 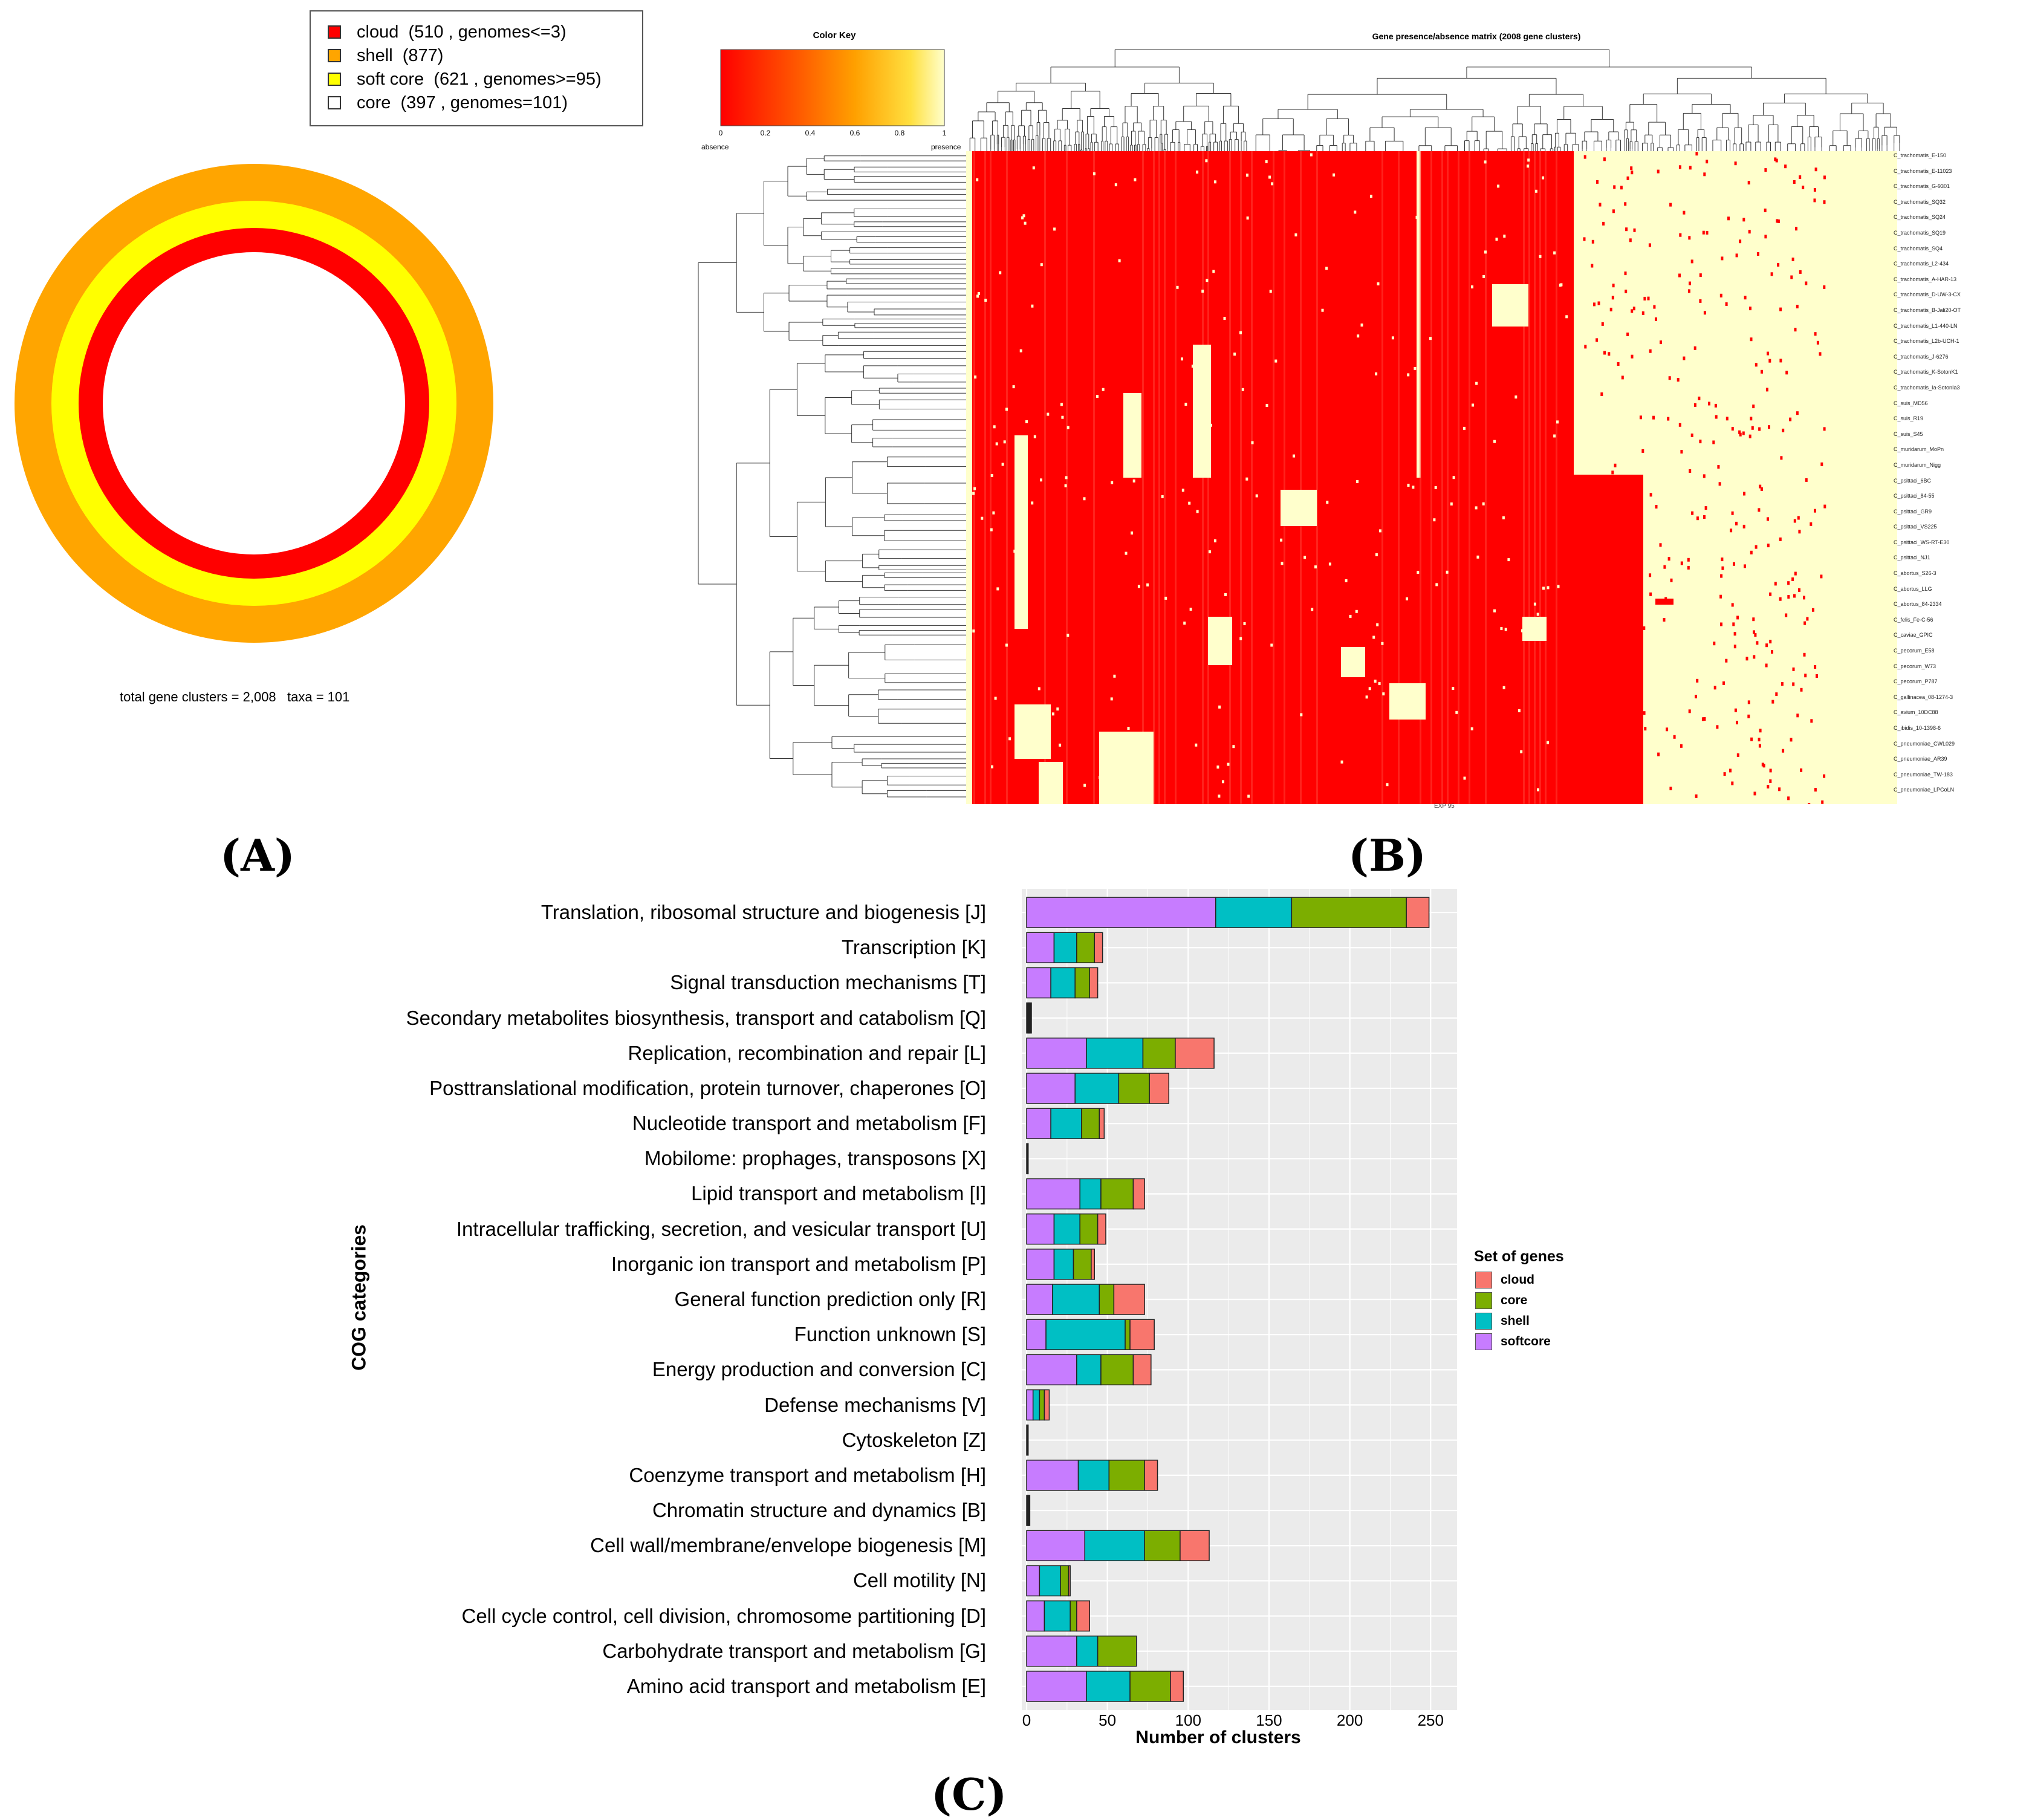 I want to click on category-label: Nucleotide transport and metabolism [F], so click(x=809, y=1123).